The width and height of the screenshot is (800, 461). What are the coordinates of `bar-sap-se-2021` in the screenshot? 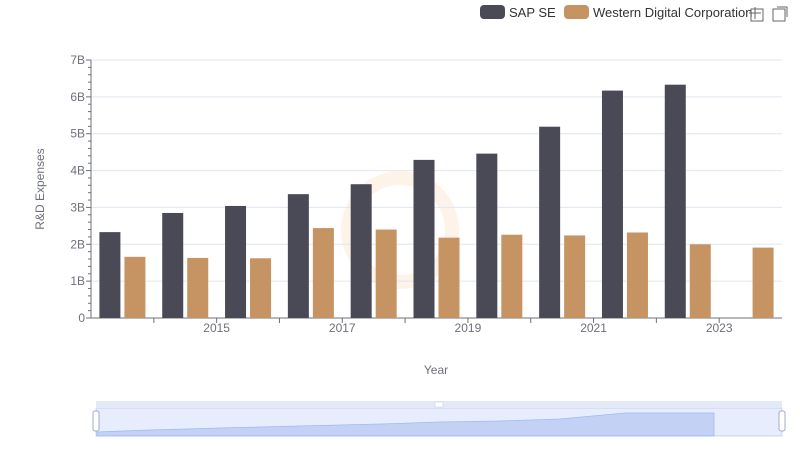 It's located at (550, 222).